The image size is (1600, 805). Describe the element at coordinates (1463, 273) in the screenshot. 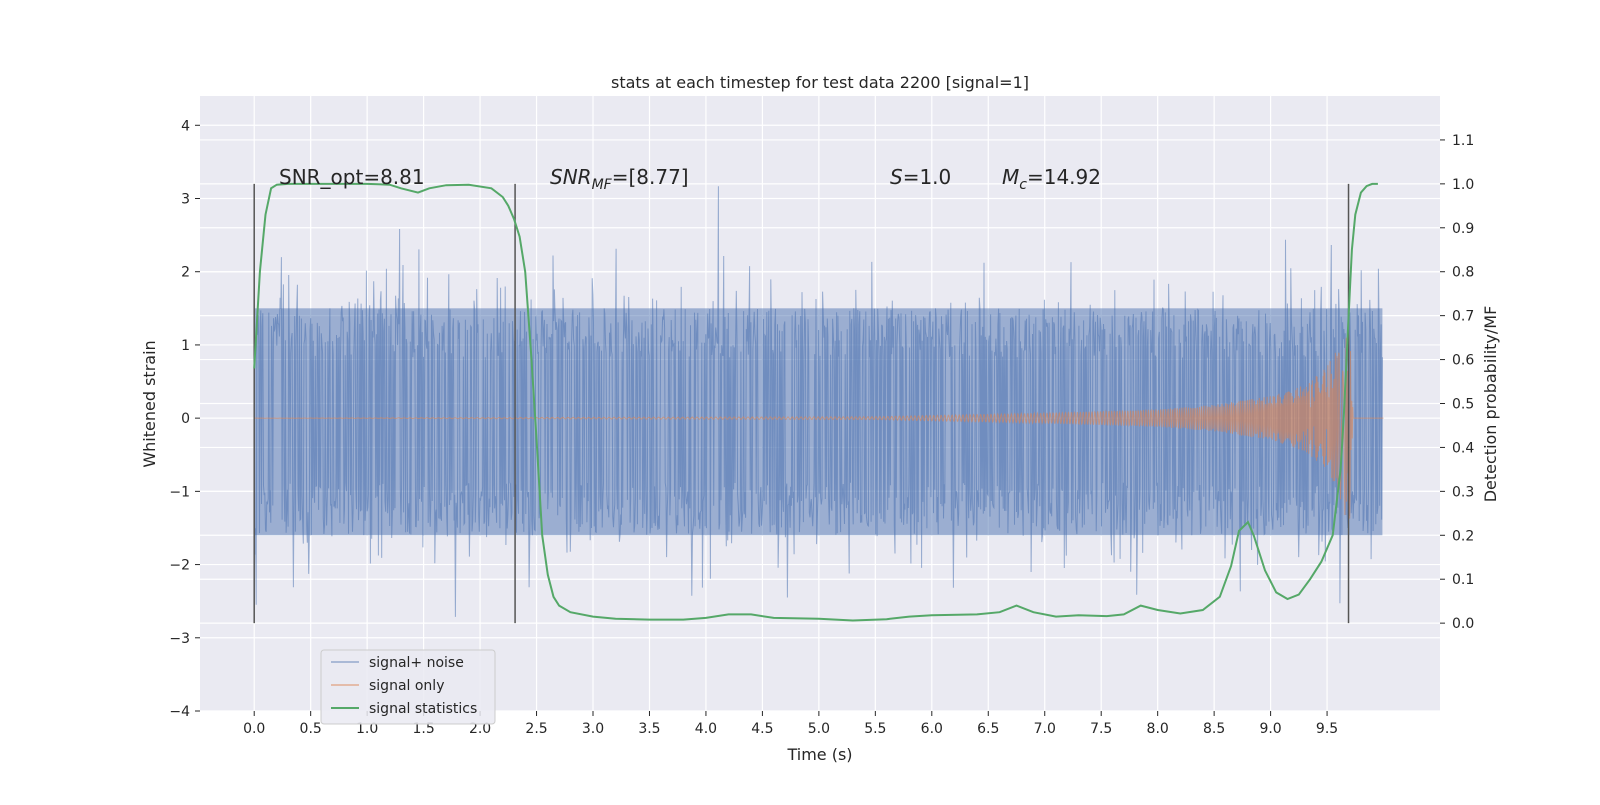

I see `y-right-tick-label-8: 0.8` at that location.